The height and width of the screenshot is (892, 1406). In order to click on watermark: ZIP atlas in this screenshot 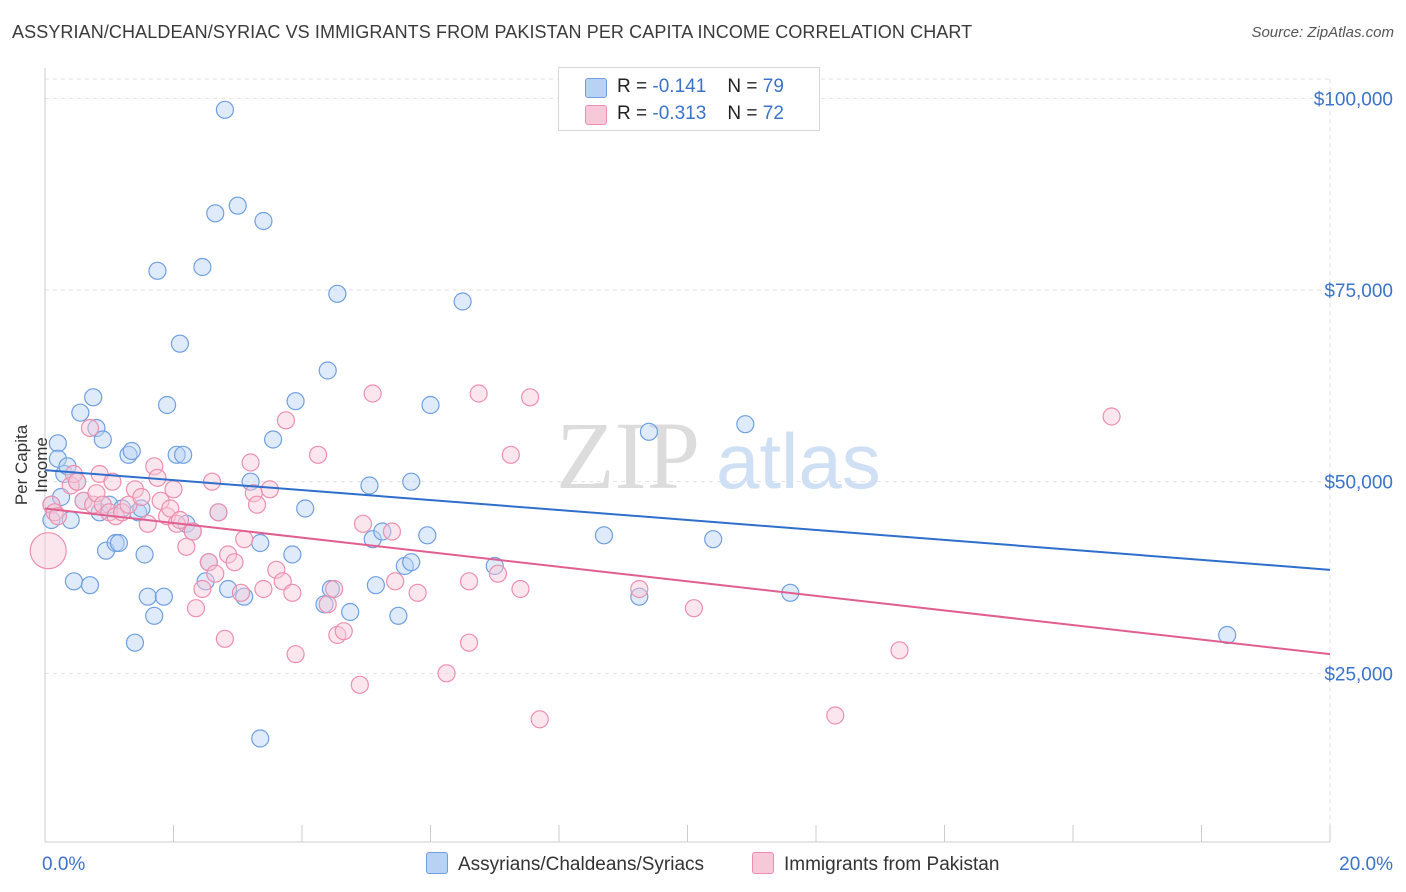, I will do `click(718, 455)`.